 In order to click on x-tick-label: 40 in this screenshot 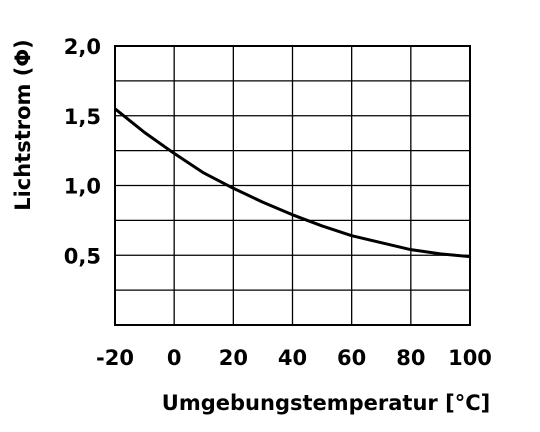, I will do `click(292, 358)`.